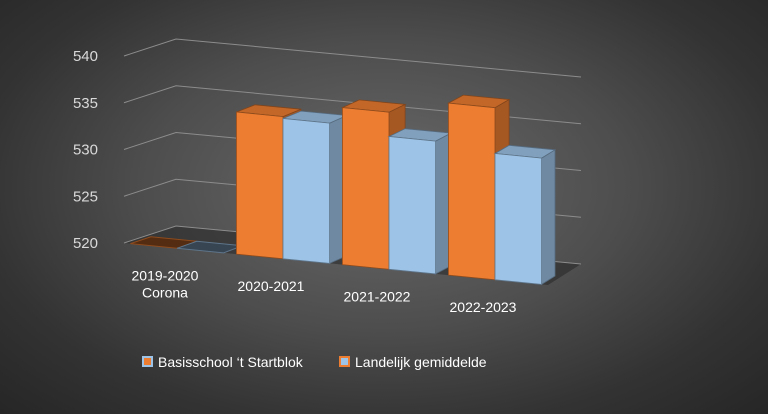 This screenshot has height=414, width=768. I want to click on legend-item-0: Basisschool ‘t Startblok, so click(223, 362).